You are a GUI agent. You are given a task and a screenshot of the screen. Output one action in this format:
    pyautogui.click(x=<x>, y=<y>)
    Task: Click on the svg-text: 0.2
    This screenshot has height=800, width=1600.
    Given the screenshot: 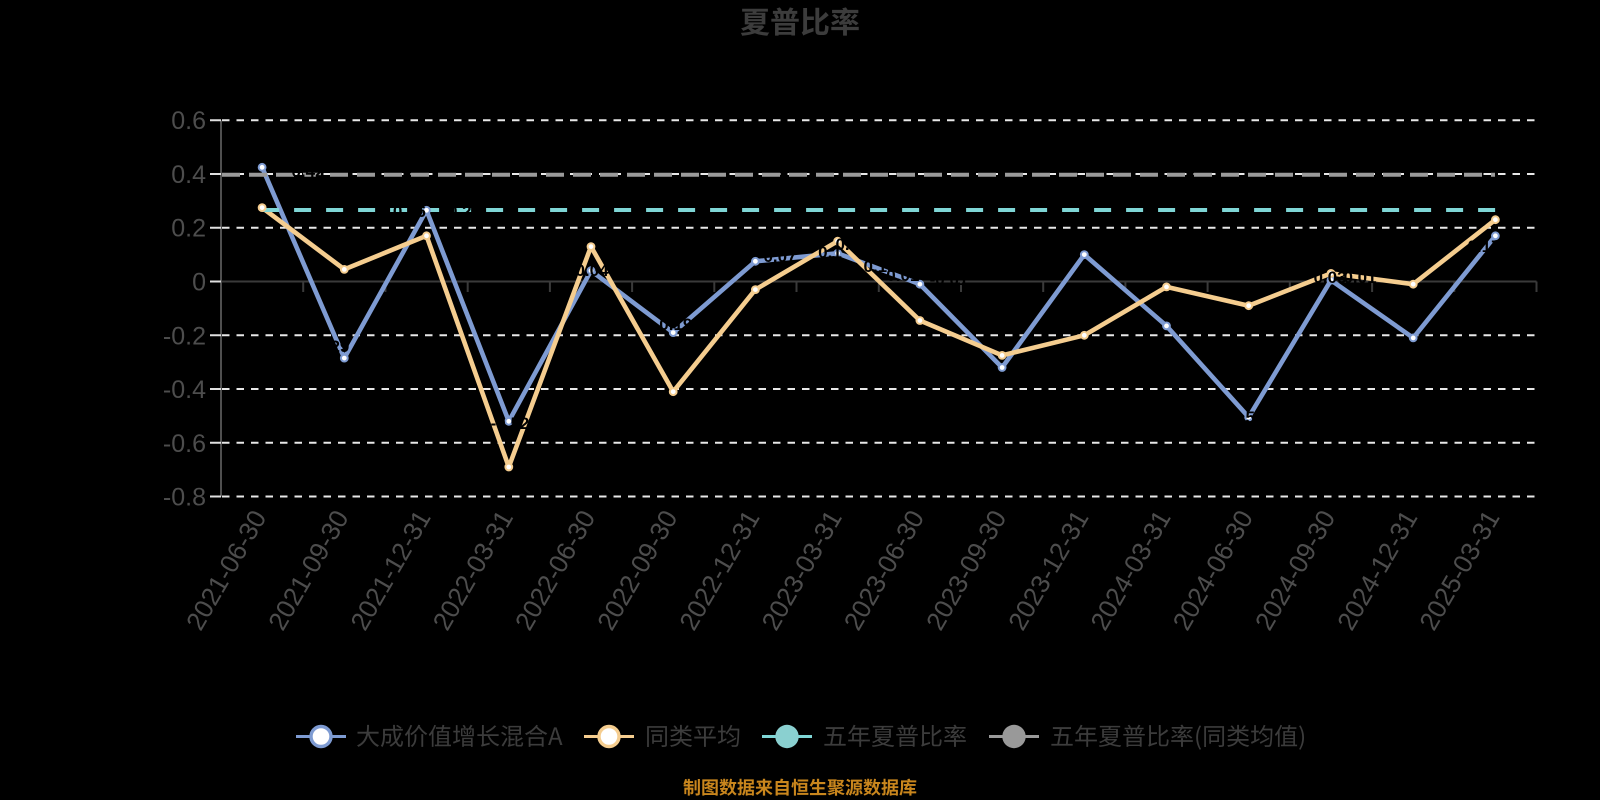 What is the action you would take?
    pyautogui.click(x=188, y=229)
    